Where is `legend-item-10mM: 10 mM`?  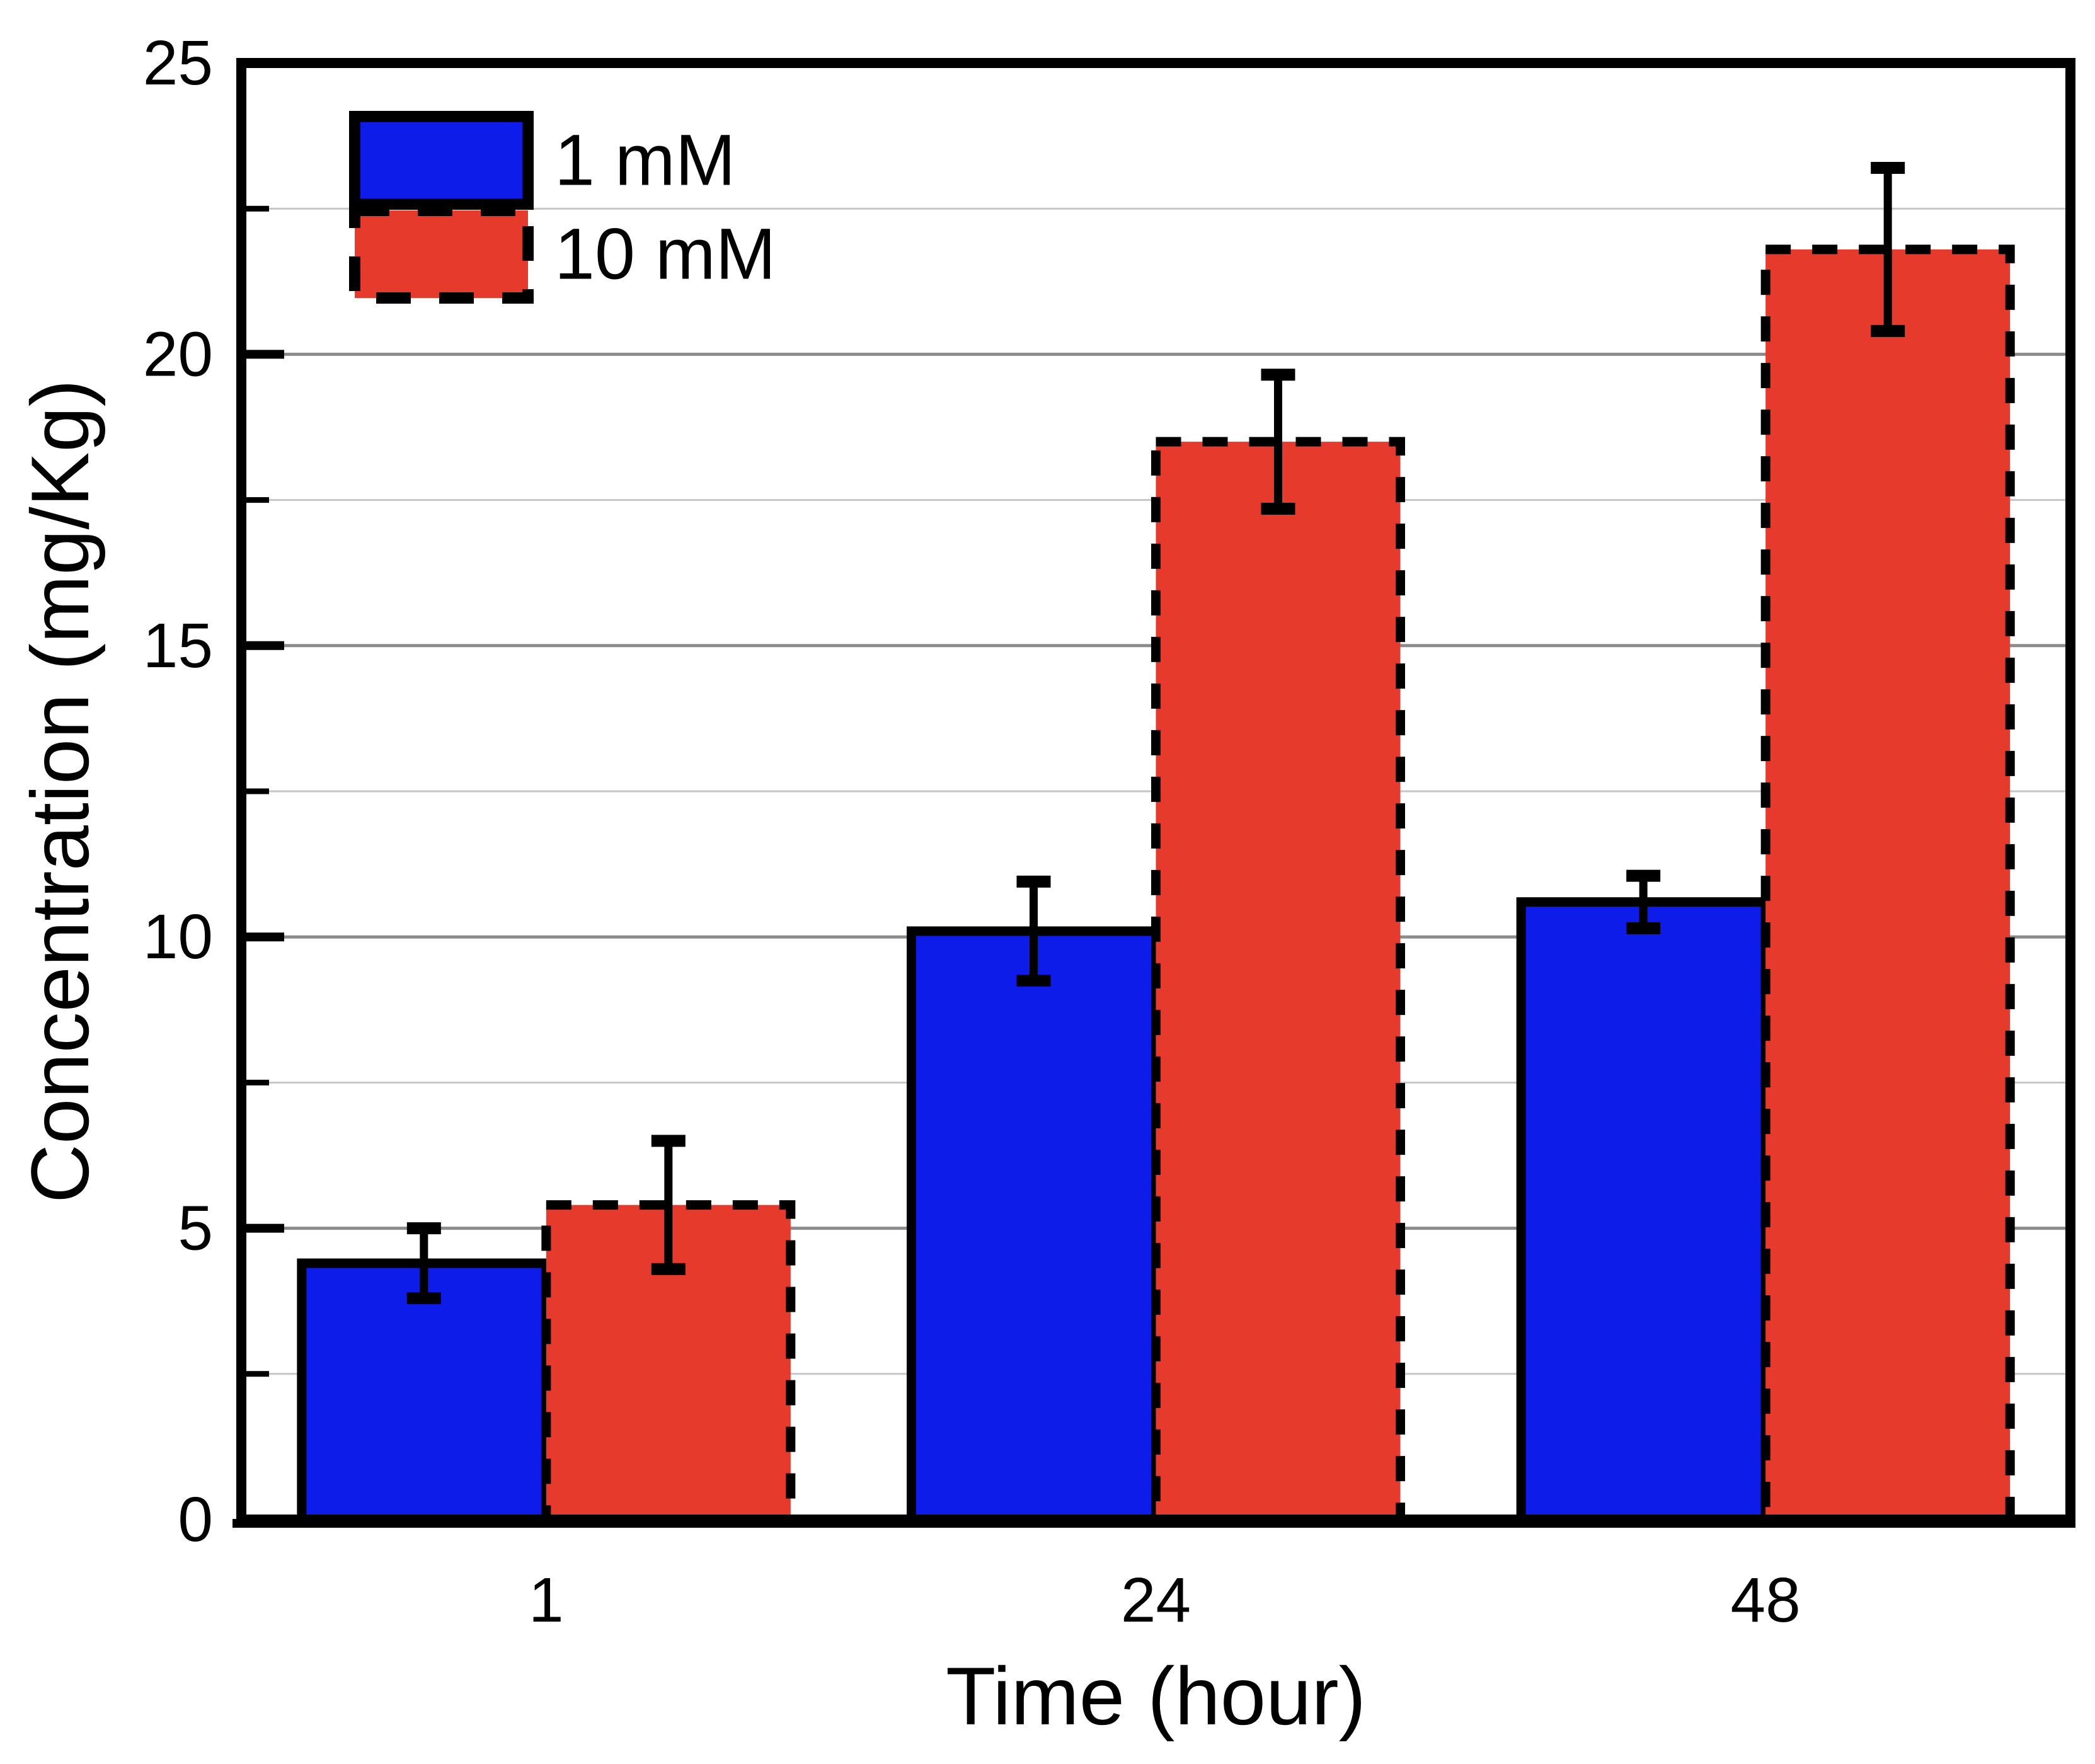
legend-item-10mM: 10 mM is located at coordinates (562, 254).